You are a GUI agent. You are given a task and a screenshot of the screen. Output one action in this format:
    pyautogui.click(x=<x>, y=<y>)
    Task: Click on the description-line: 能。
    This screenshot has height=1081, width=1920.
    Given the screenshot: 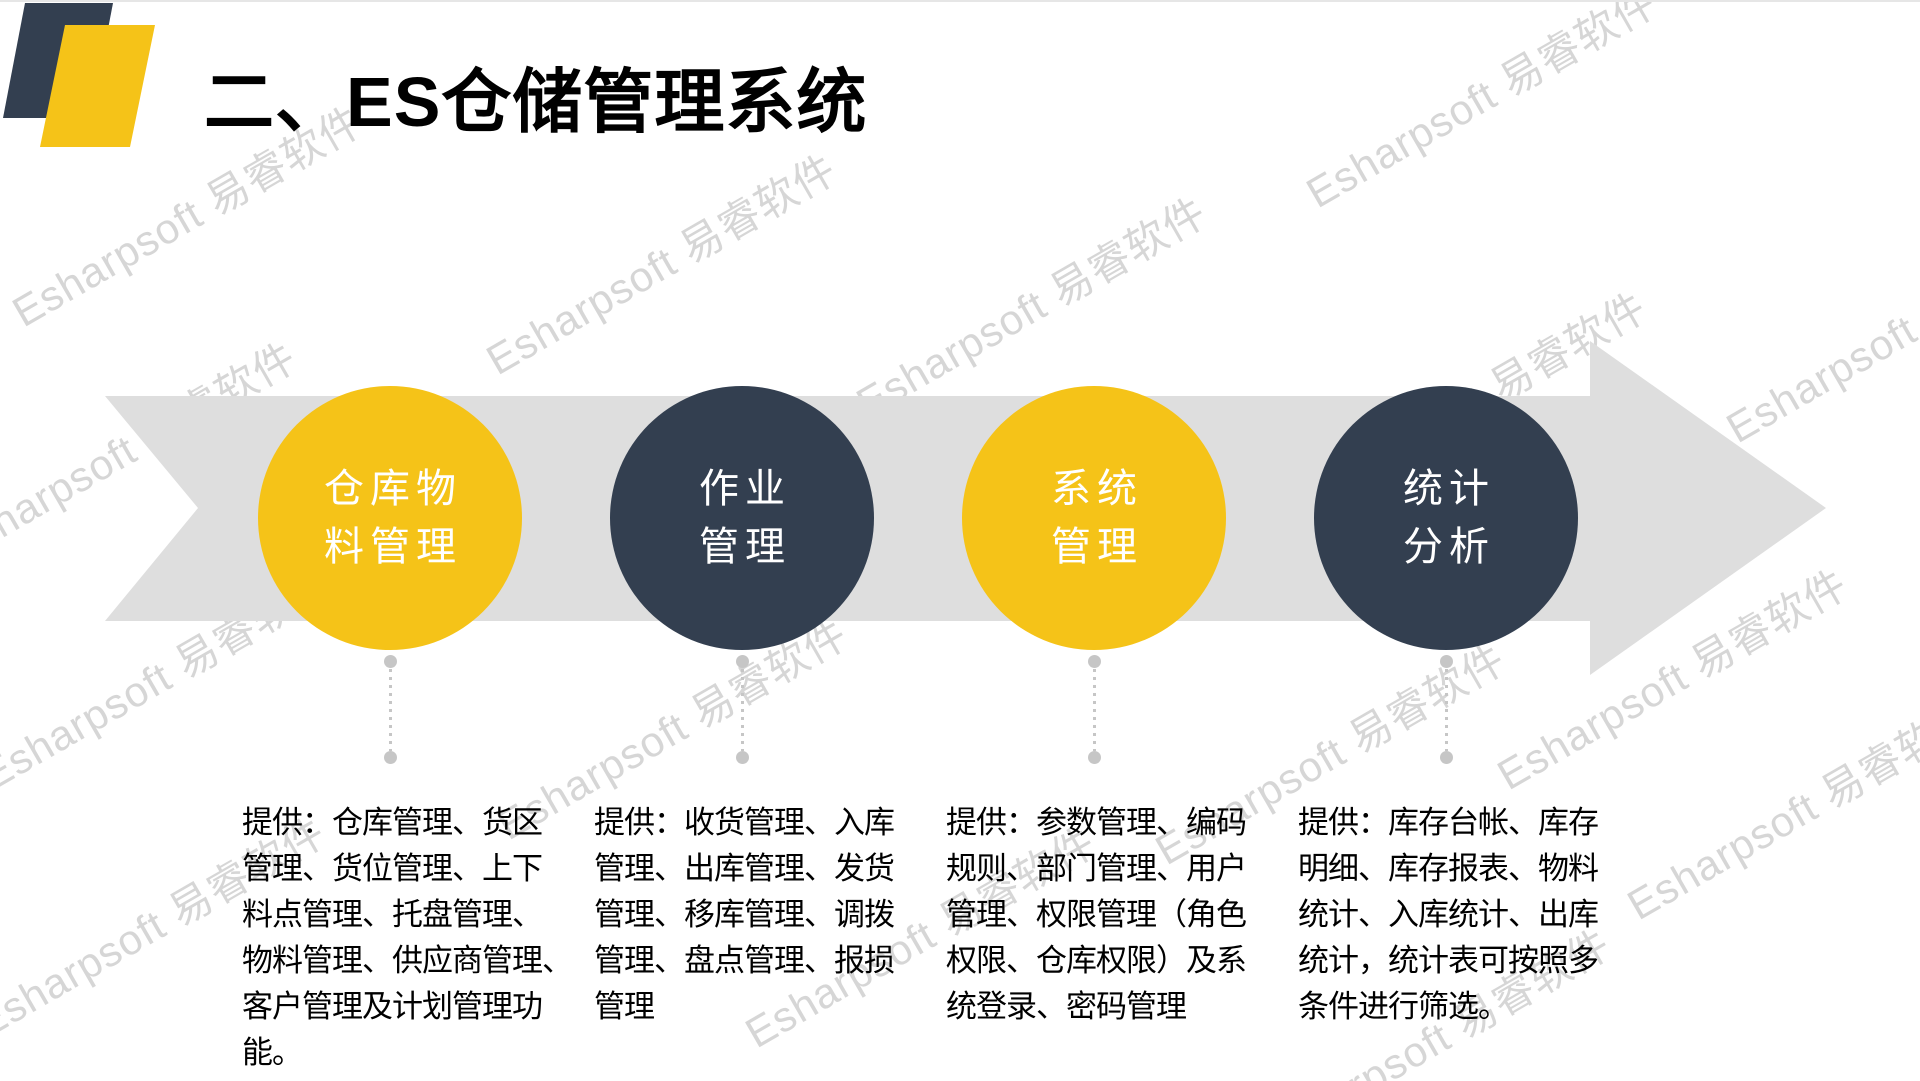 What is the action you would take?
    pyautogui.click(x=272, y=1052)
    